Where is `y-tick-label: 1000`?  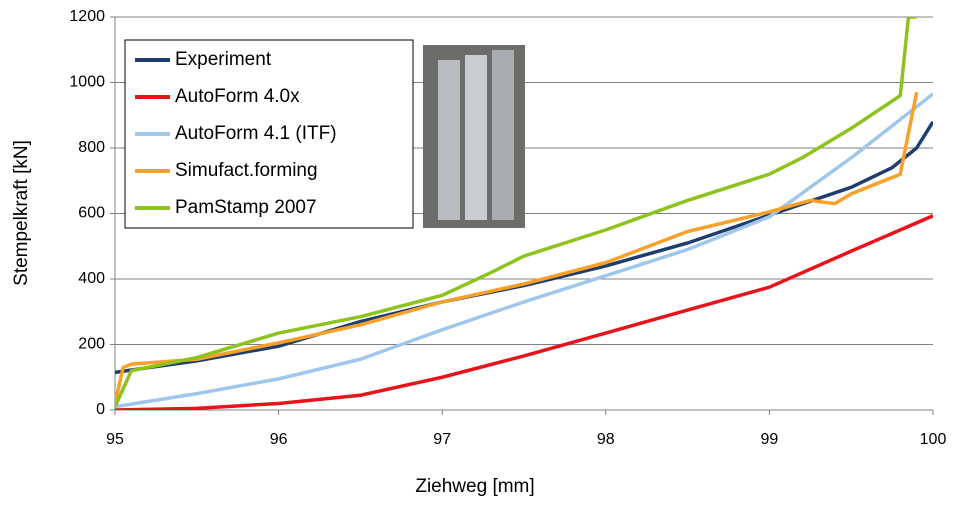 y-tick-label: 1000 is located at coordinates (87, 82).